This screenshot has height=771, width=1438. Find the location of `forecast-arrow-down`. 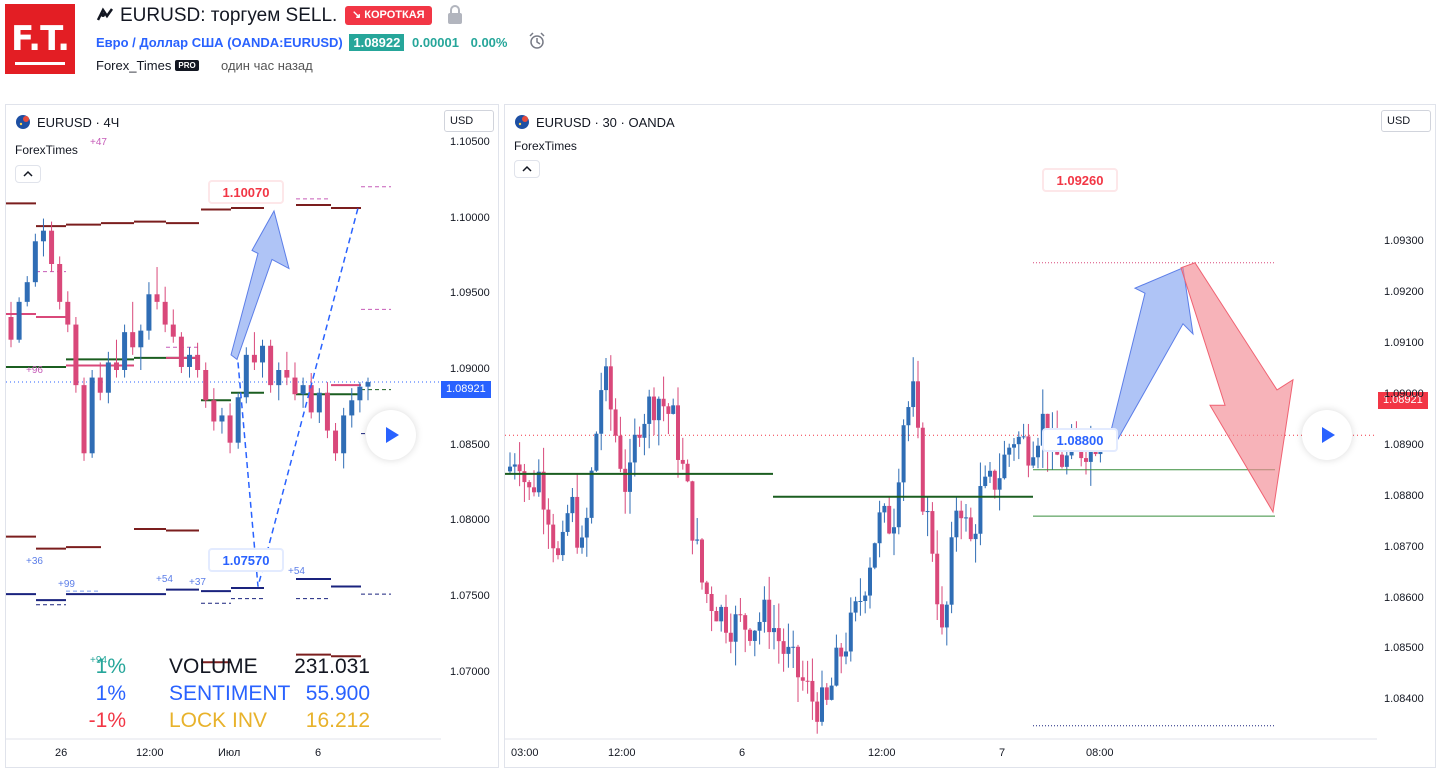

forecast-arrow-down is located at coordinates (1237, 388).